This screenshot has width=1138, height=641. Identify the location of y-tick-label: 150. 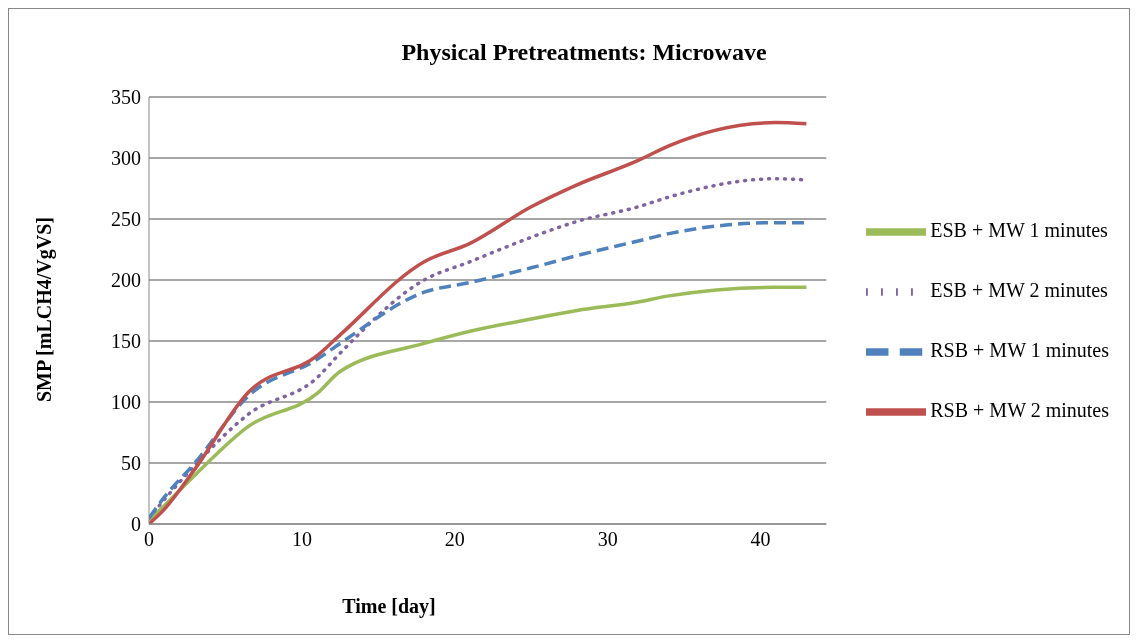
(126, 341).